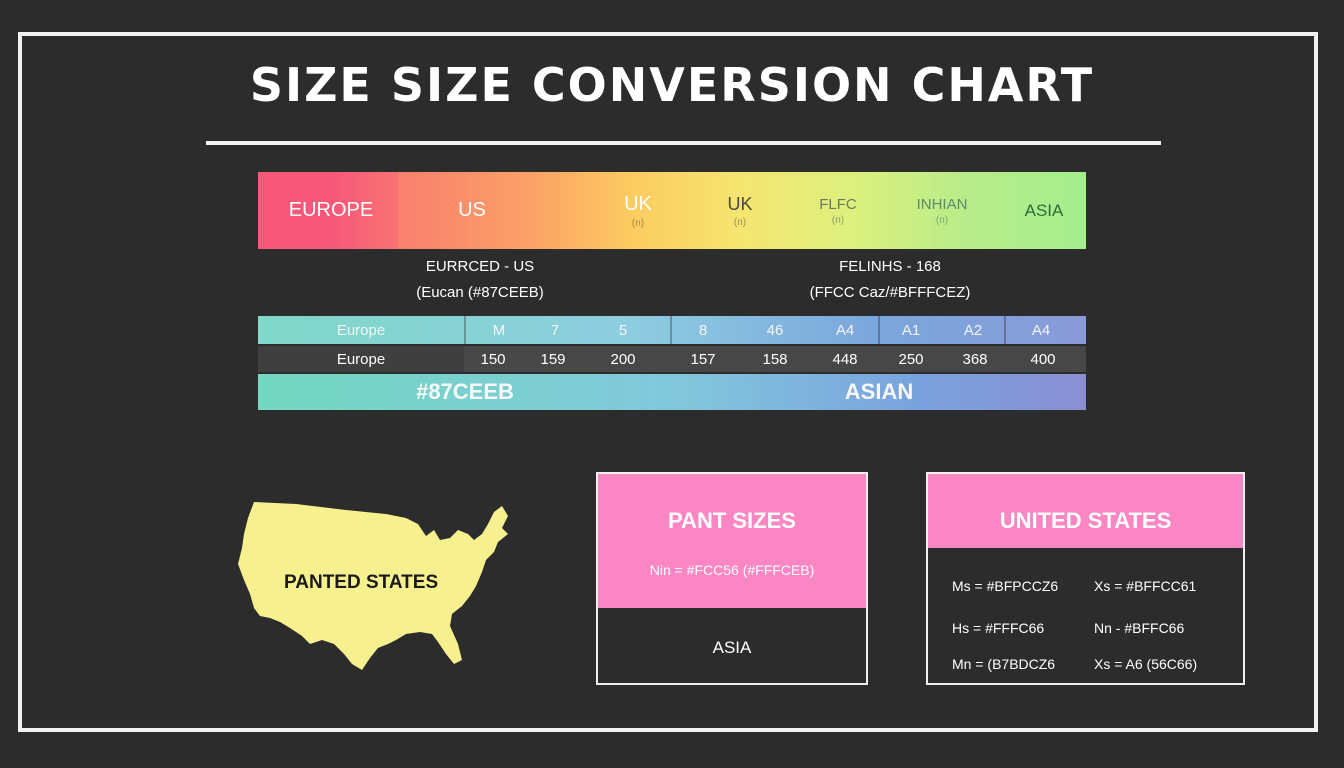 Image resolution: width=1344 pixels, height=768 pixels. I want to click on caption-left: EURRCED - US (Eucan (#87CEEB), so click(480, 279).